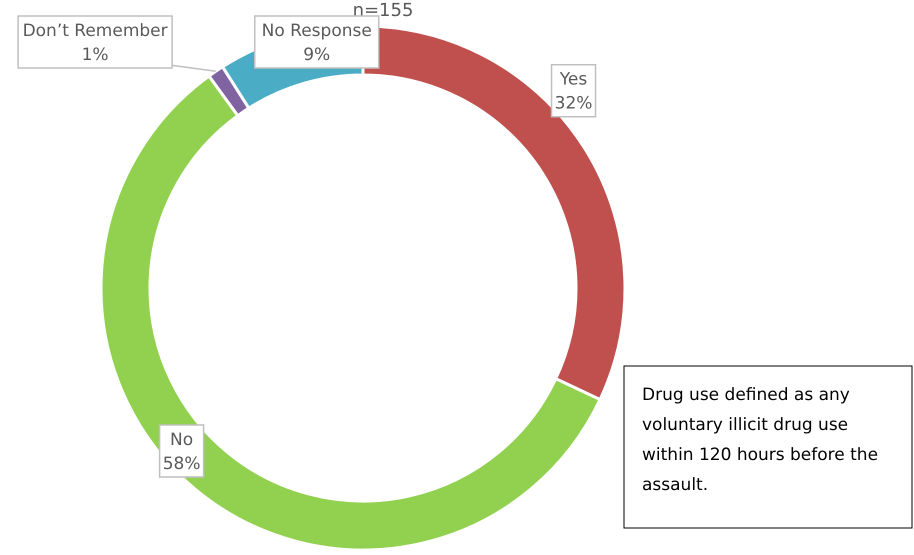  What do you see at coordinates (317, 31) in the screenshot?
I see `slice-label: No Response` at bounding box center [317, 31].